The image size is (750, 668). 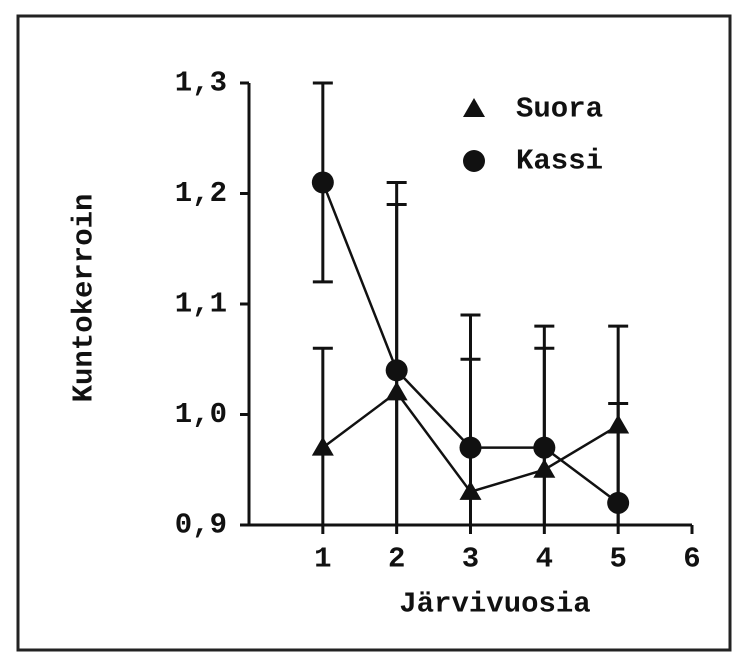 What do you see at coordinates (201, 83) in the screenshot?
I see `y-tick-label: 1,3` at bounding box center [201, 83].